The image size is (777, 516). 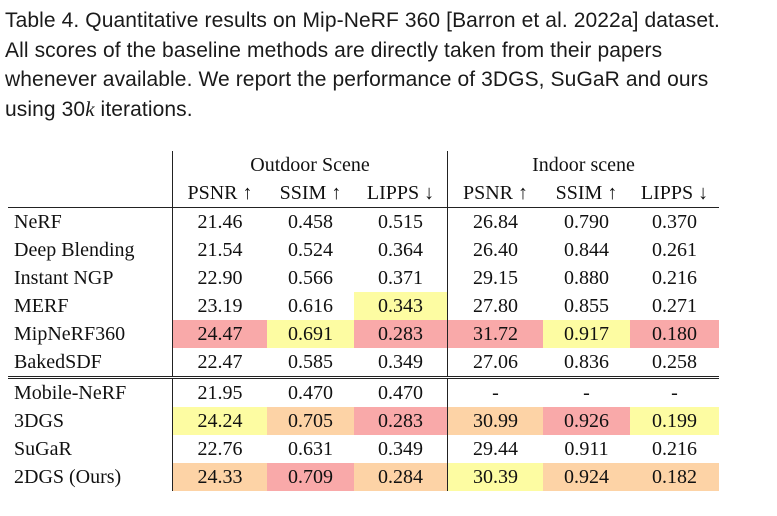 I want to click on method-name: 3DGS, so click(x=39, y=420).